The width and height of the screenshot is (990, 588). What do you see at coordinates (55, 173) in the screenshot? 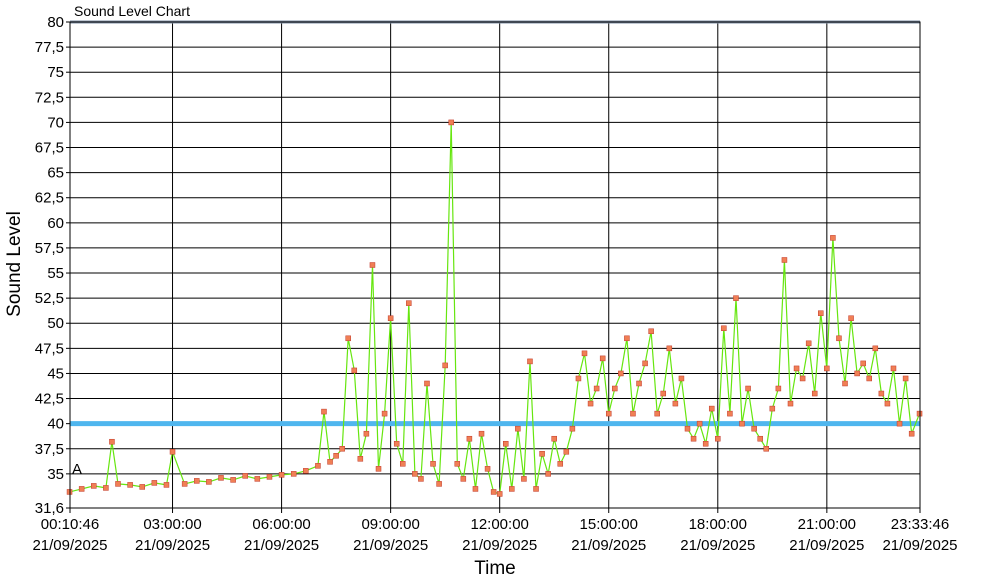
I see `y-tick-label: 65` at bounding box center [55, 173].